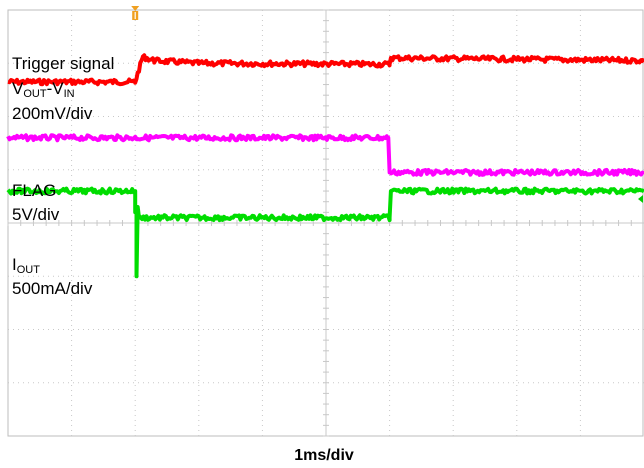 The height and width of the screenshot is (468, 644). What do you see at coordinates (14, 264) in the screenshot?
I see `iout-label-text: I` at bounding box center [14, 264].